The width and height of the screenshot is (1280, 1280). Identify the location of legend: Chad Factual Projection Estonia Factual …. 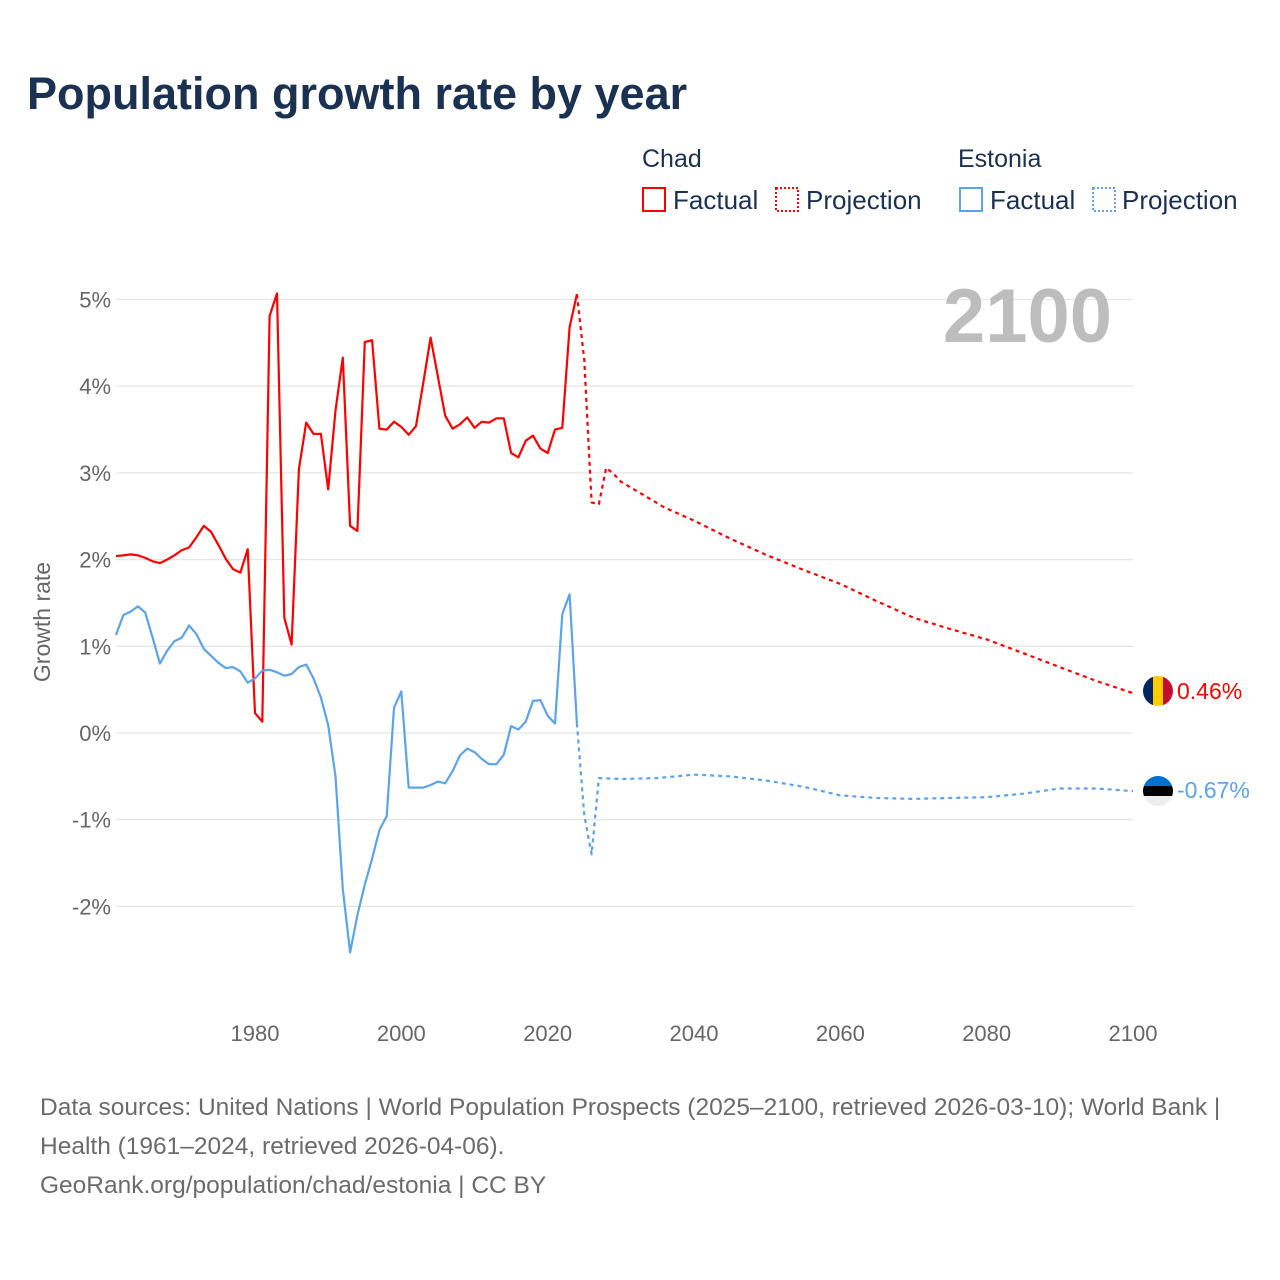
(940, 180).